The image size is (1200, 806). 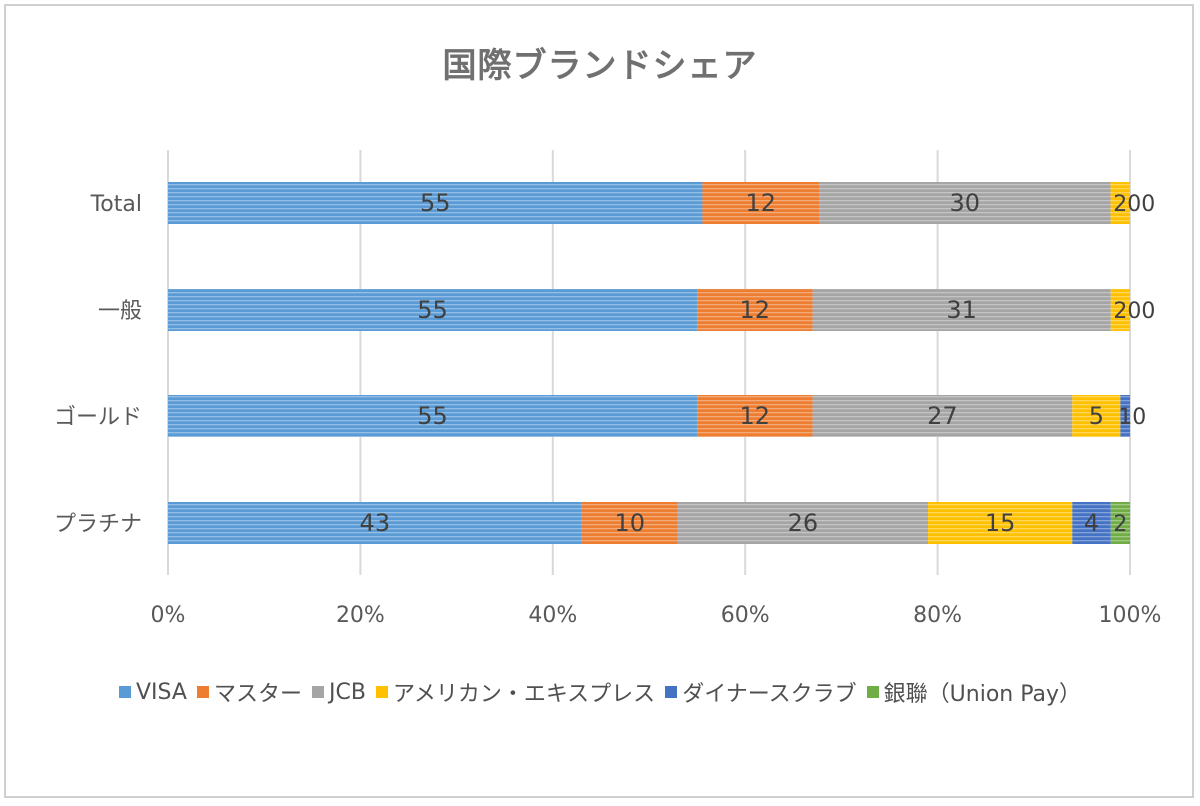 I want to click on data-label: 4, so click(x=1091, y=523).